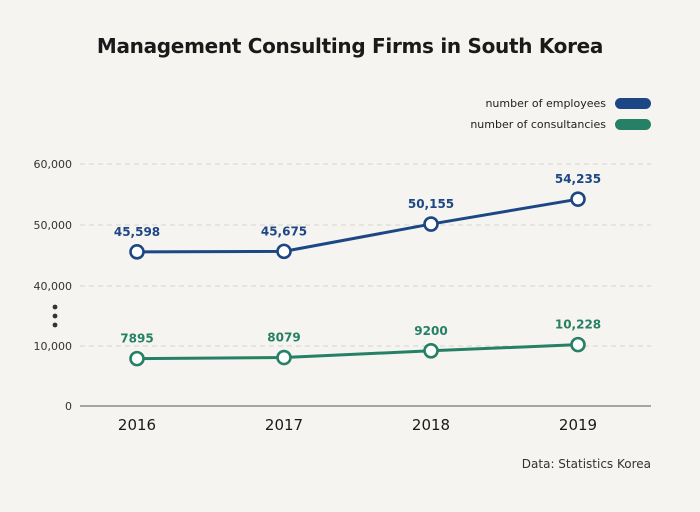 This screenshot has width=700, height=512. What do you see at coordinates (357, 352) in the screenshot?
I see `consultancies-line` at bounding box center [357, 352].